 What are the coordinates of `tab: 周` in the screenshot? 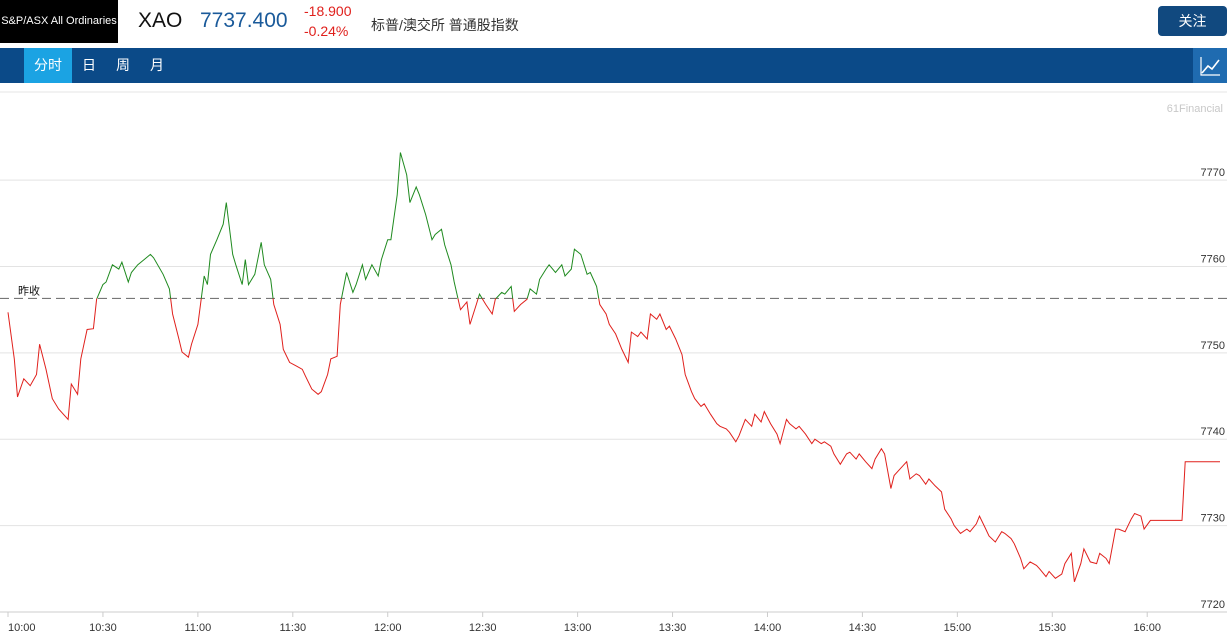 It's located at (123, 65).